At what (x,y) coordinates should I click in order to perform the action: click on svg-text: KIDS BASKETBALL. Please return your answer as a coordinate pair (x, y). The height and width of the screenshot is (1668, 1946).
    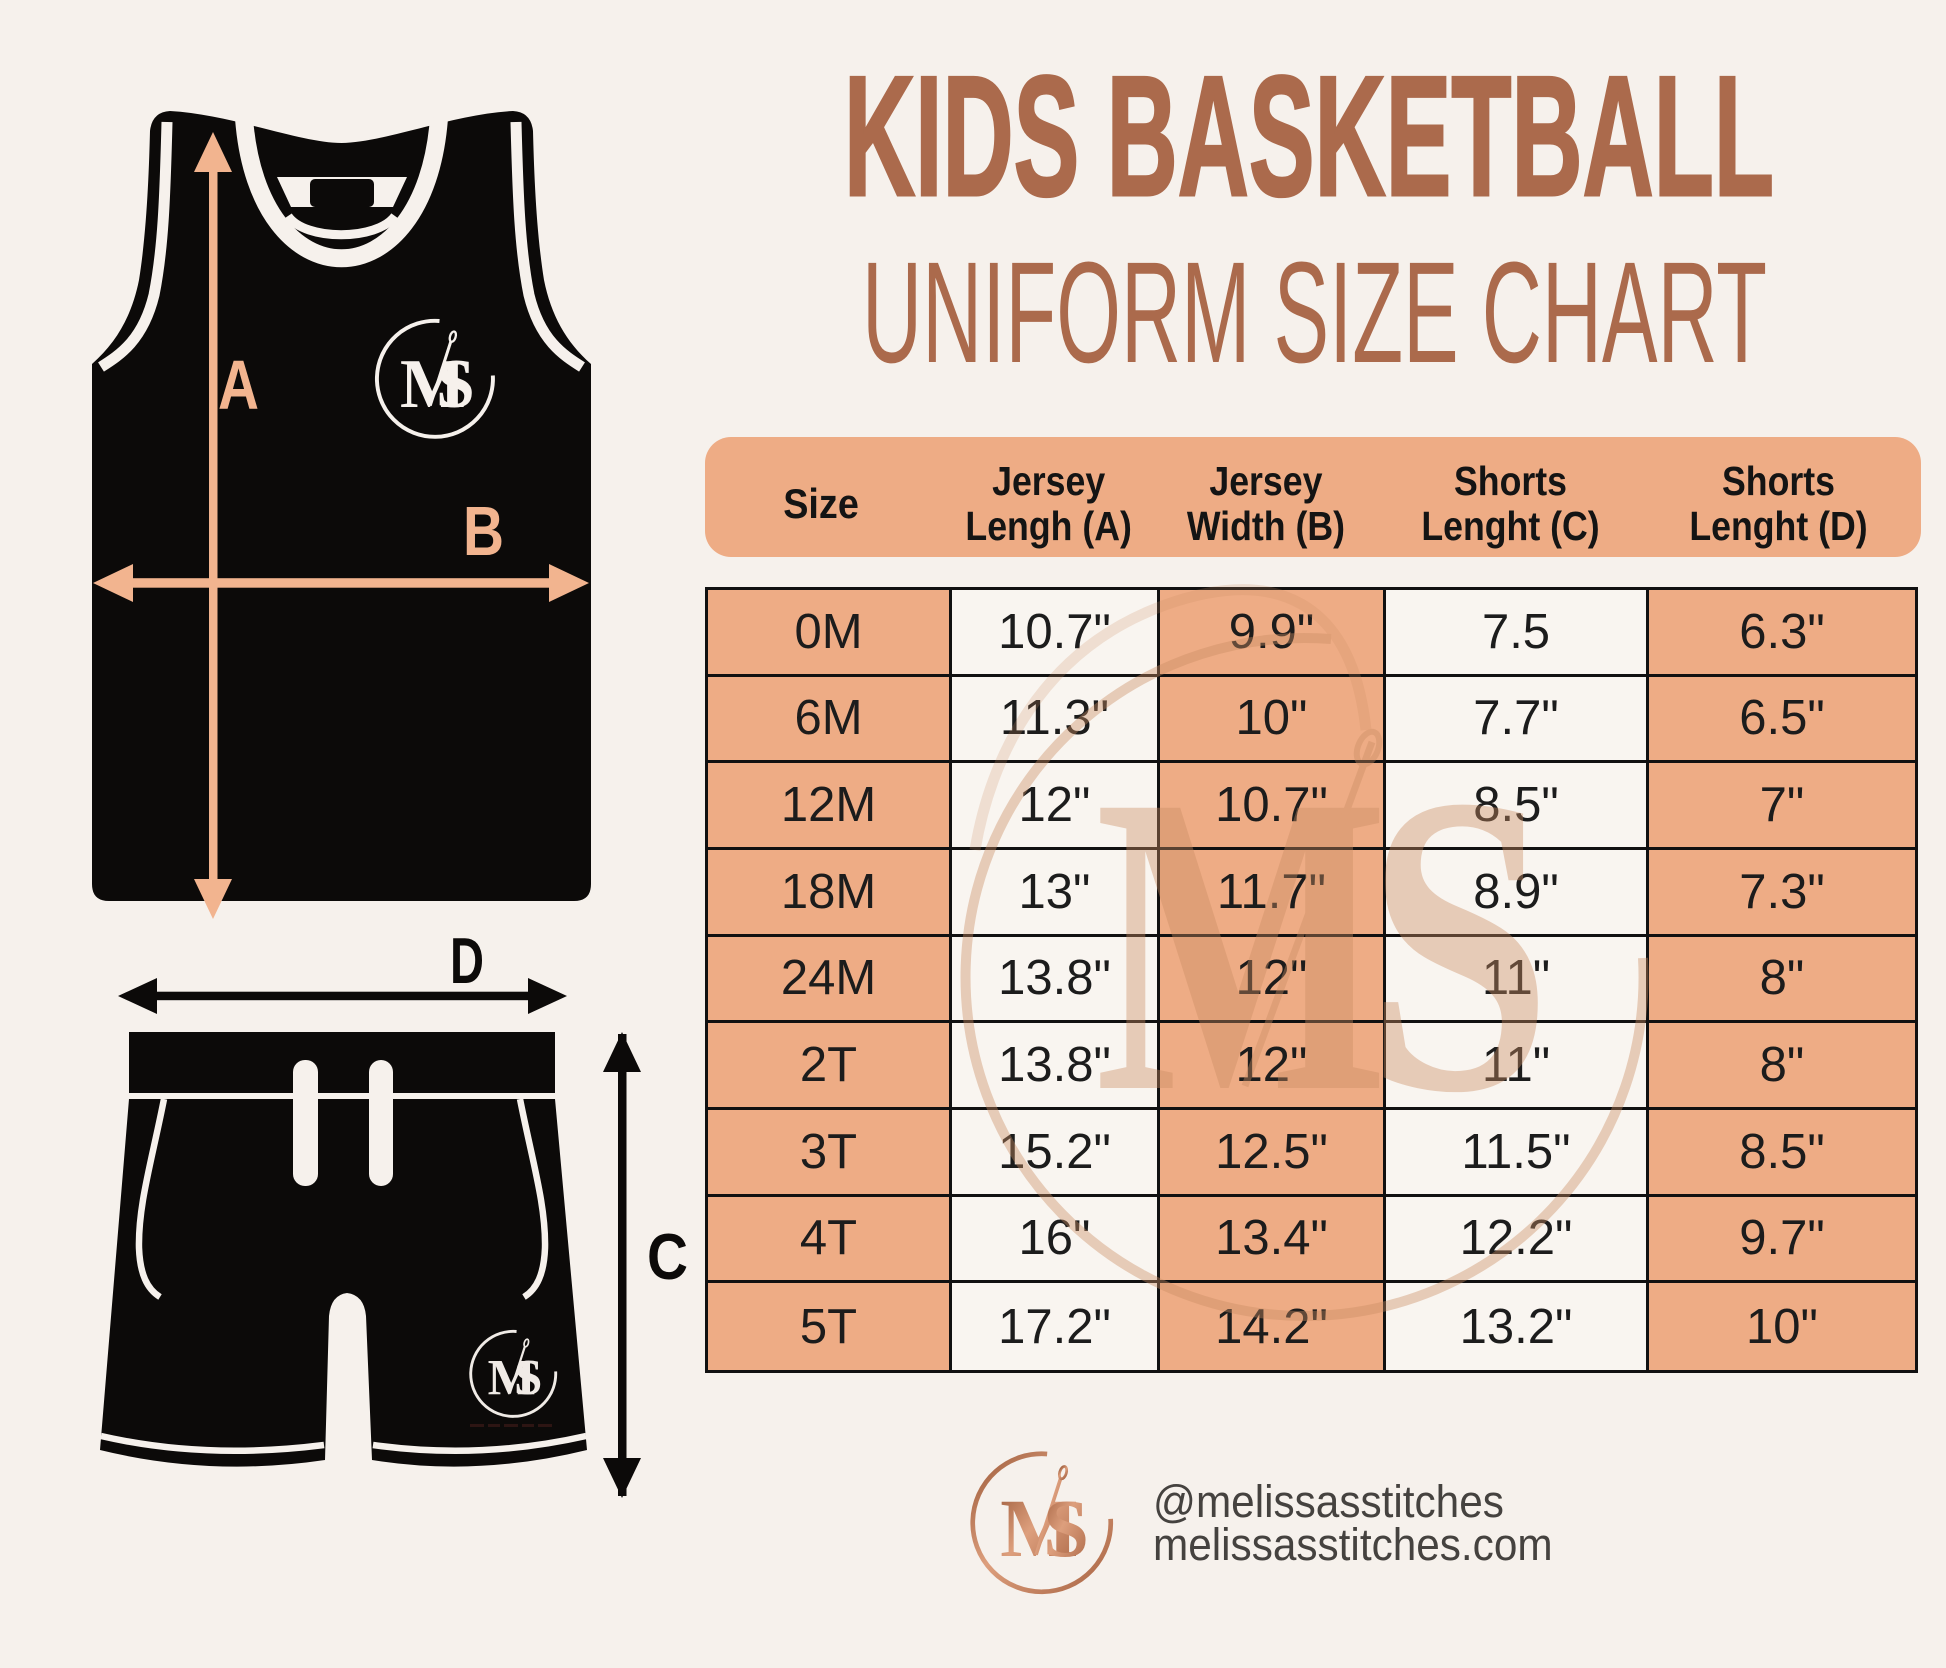
    Looking at the image, I should click on (1309, 136).